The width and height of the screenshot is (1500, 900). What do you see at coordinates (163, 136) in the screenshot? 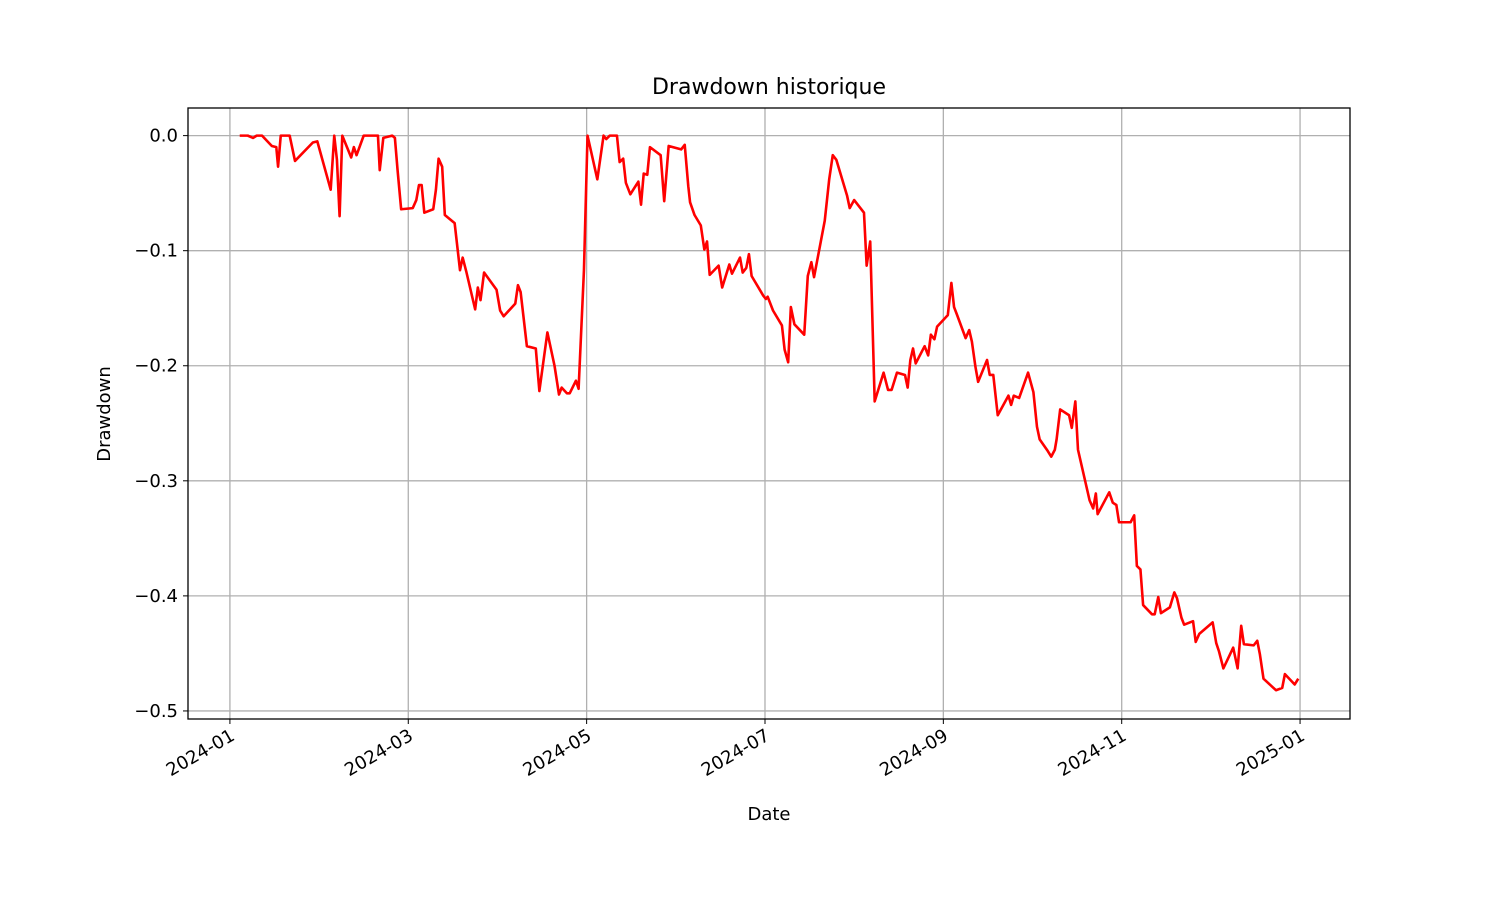
I see `y-tick-label: 0.0` at bounding box center [163, 136].